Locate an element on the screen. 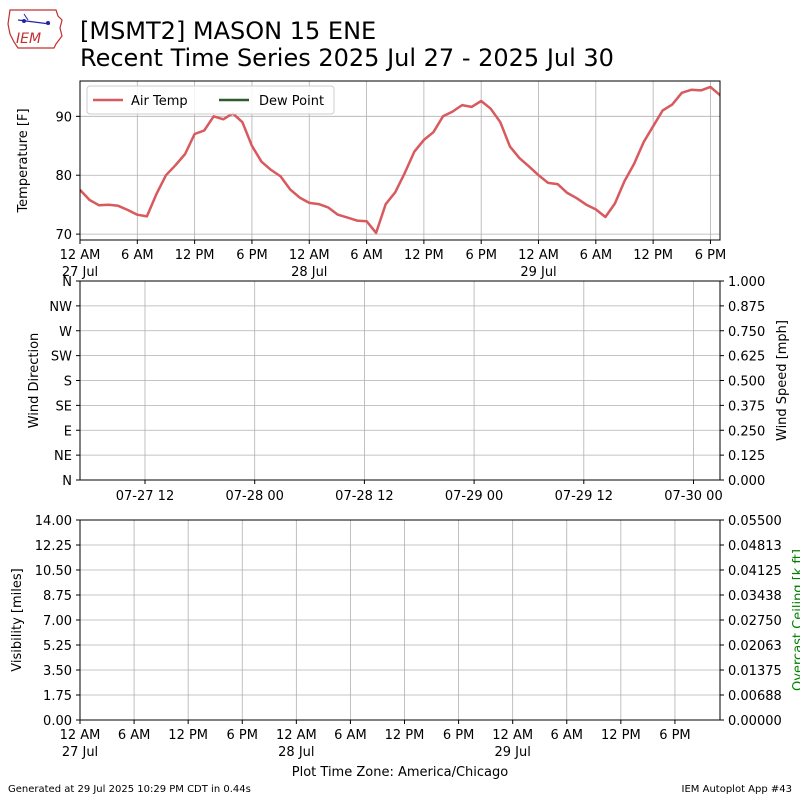  temperature-xtick-date: 28 Jul is located at coordinates (309, 272).